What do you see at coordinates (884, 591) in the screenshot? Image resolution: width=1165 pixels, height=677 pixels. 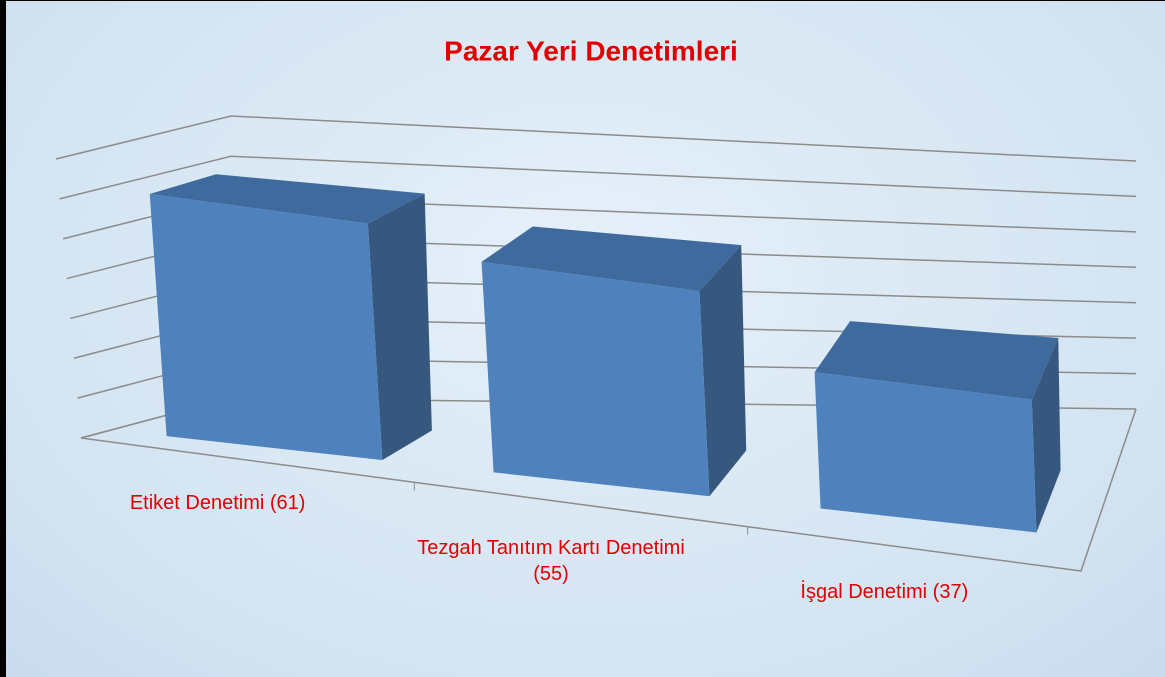 I see `x-tick-label: İşgal Denetimi (37)` at bounding box center [884, 591].